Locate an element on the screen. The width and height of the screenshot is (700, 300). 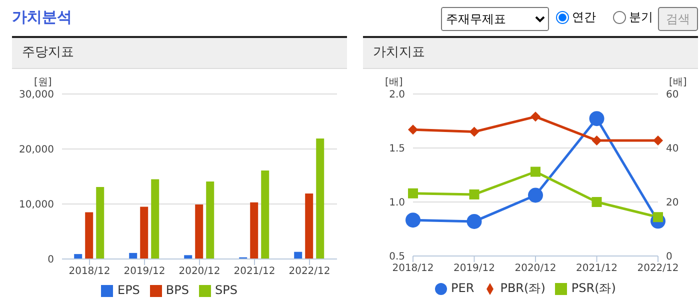
legend-label: PBR(좌) is located at coordinates (523, 288).